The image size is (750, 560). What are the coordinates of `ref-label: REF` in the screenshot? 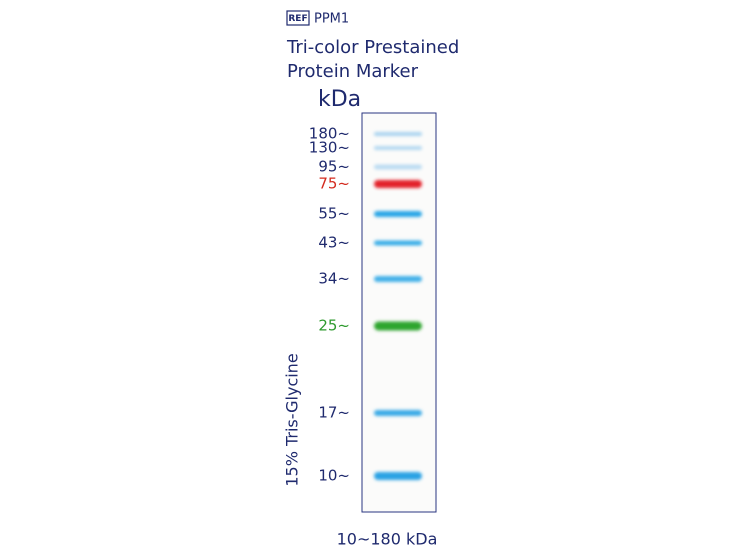 It's located at (297, 19).